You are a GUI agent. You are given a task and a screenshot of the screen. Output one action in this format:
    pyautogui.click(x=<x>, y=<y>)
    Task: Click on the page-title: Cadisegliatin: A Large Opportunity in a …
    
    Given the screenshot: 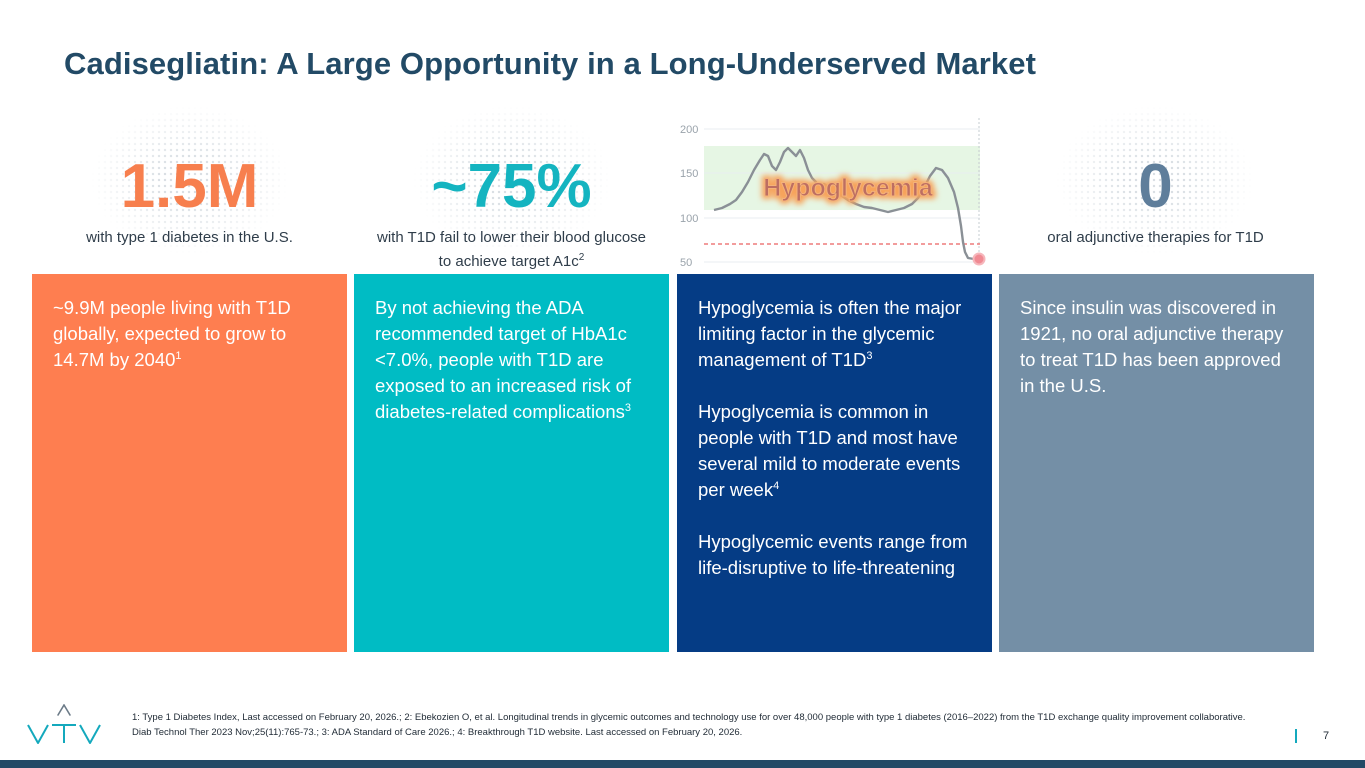 What is the action you would take?
    pyautogui.click(x=550, y=63)
    